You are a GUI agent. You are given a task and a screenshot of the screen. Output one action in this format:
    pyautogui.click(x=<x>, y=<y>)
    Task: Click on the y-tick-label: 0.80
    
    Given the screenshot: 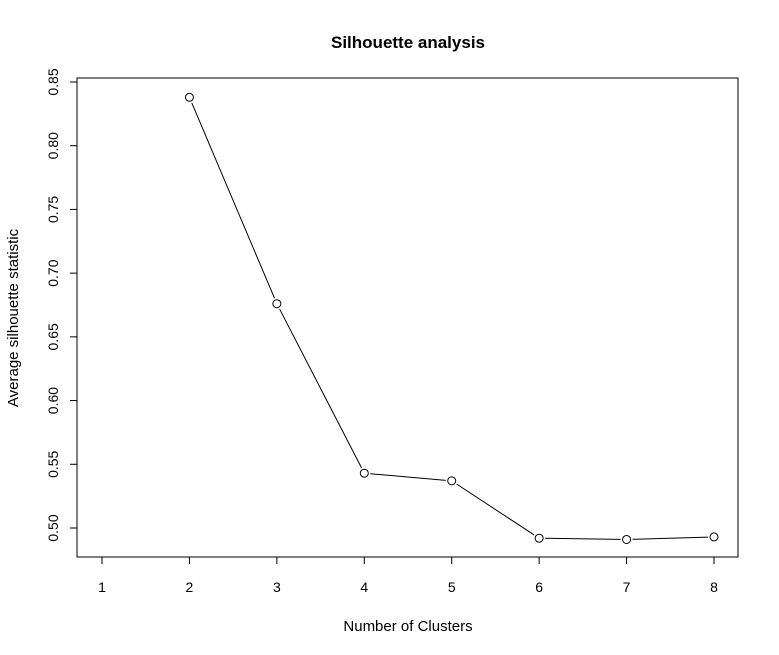 What is the action you would take?
    pyautogui.click(x=53, y=145)
    